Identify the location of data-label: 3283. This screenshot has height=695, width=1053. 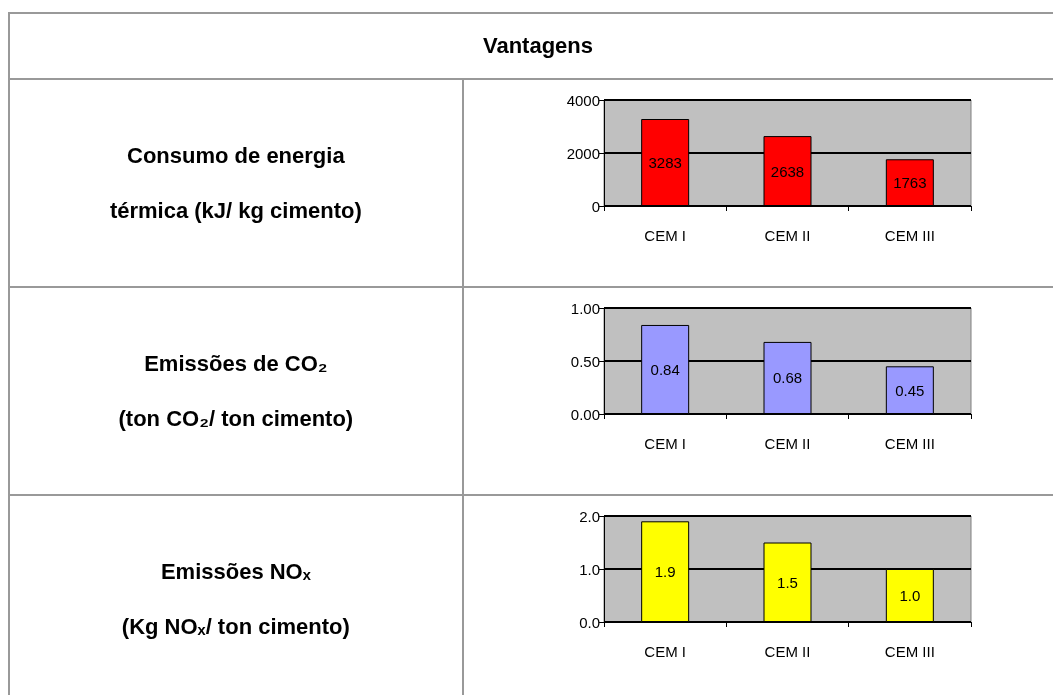
(665, 162).